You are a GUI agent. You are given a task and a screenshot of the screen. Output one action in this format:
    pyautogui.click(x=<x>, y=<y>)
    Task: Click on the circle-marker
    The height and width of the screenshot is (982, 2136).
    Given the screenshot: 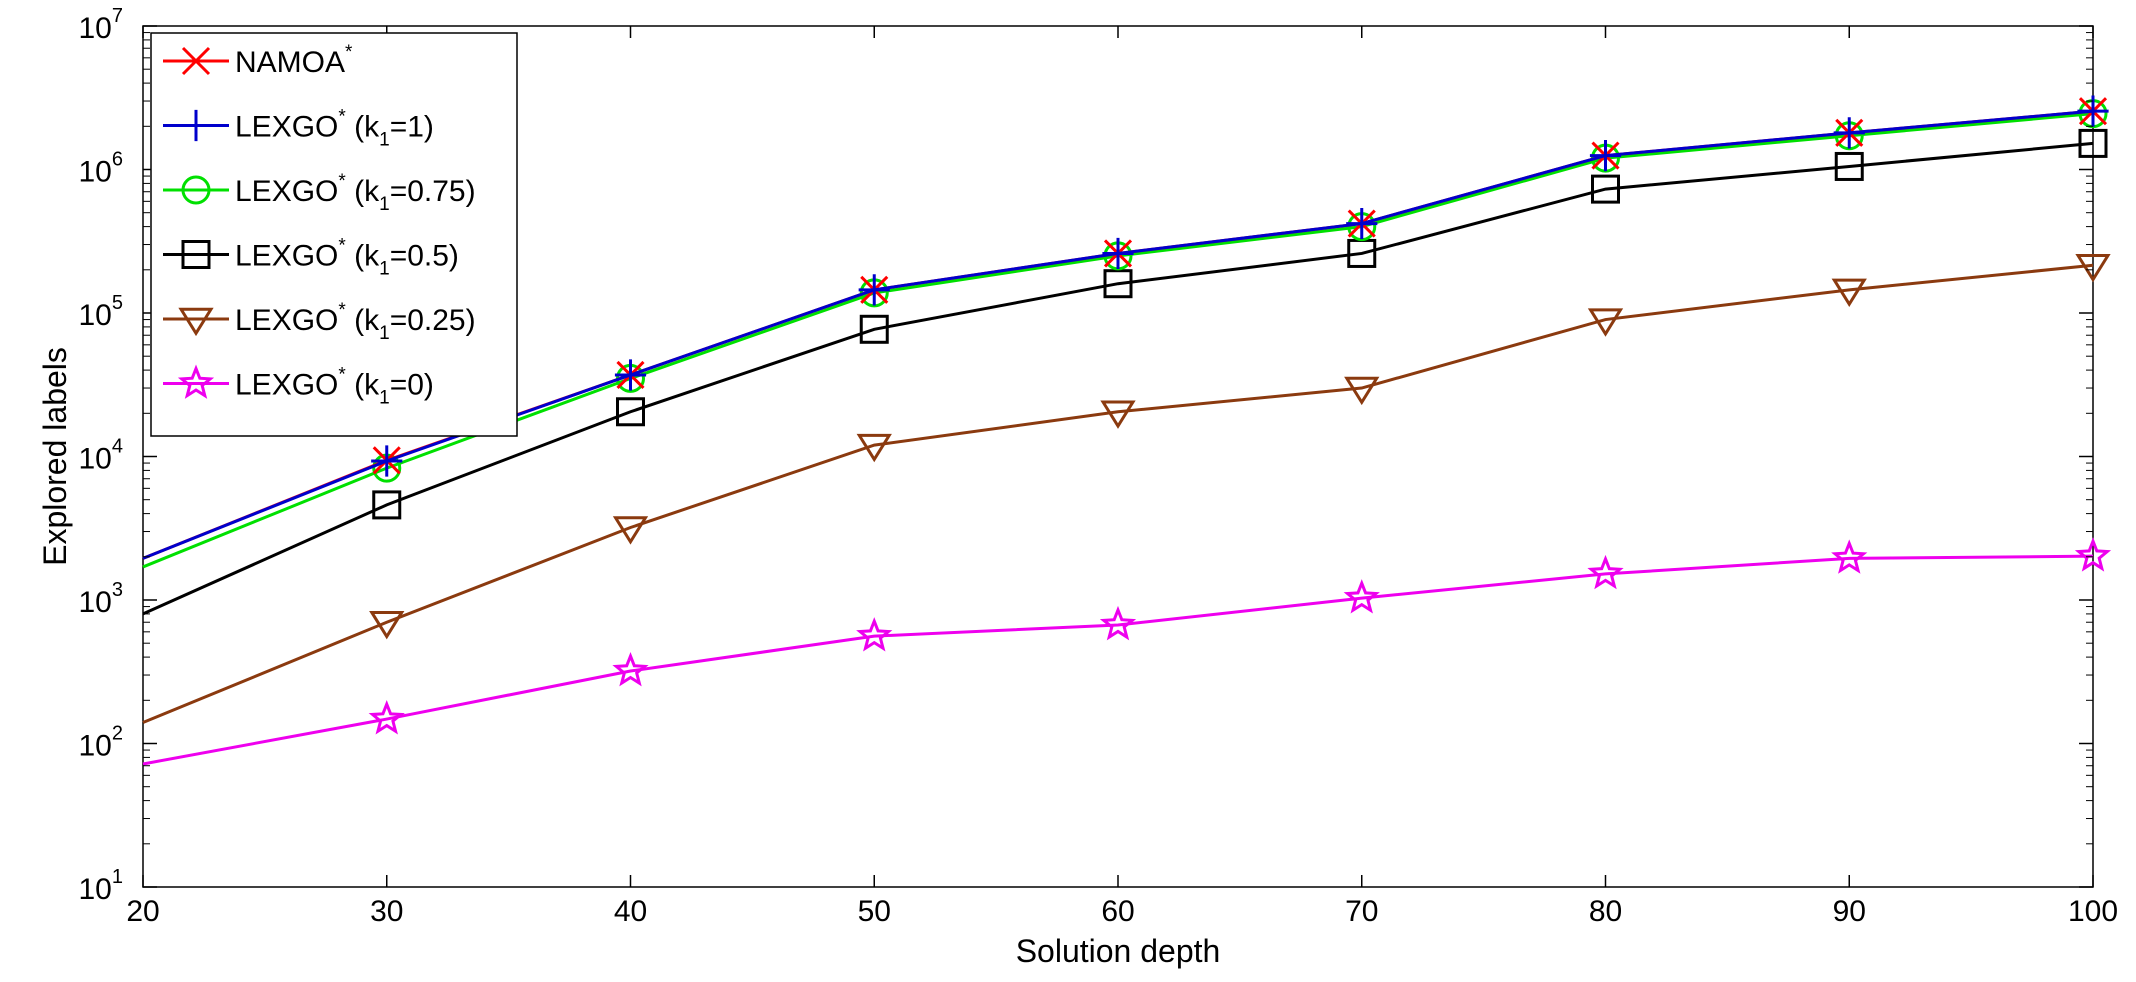 What is the action you would take?
    pyautogui.click(x=196, y=190)
    